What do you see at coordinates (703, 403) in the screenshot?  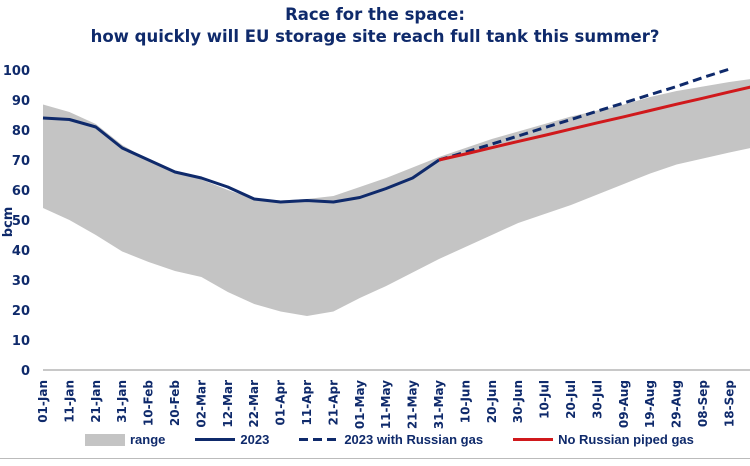 I see `x-tick-label: 08-Sep` at bounding box center [703, 403].